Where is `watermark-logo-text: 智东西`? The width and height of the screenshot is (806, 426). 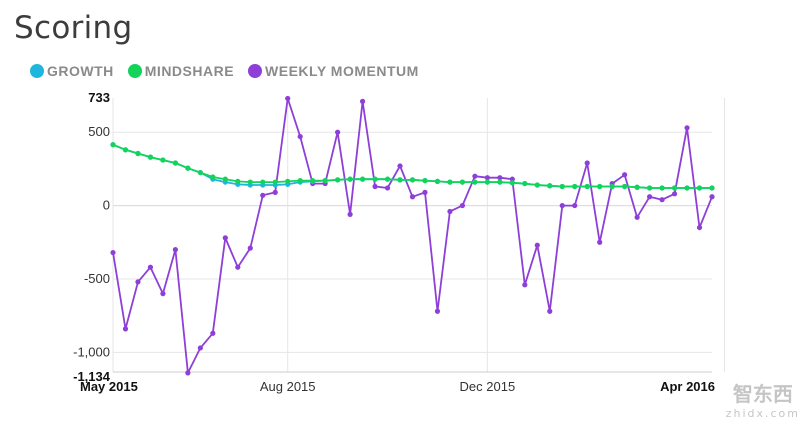 watermark-logo-text: 智东西 is located at coordinates (762, 394).